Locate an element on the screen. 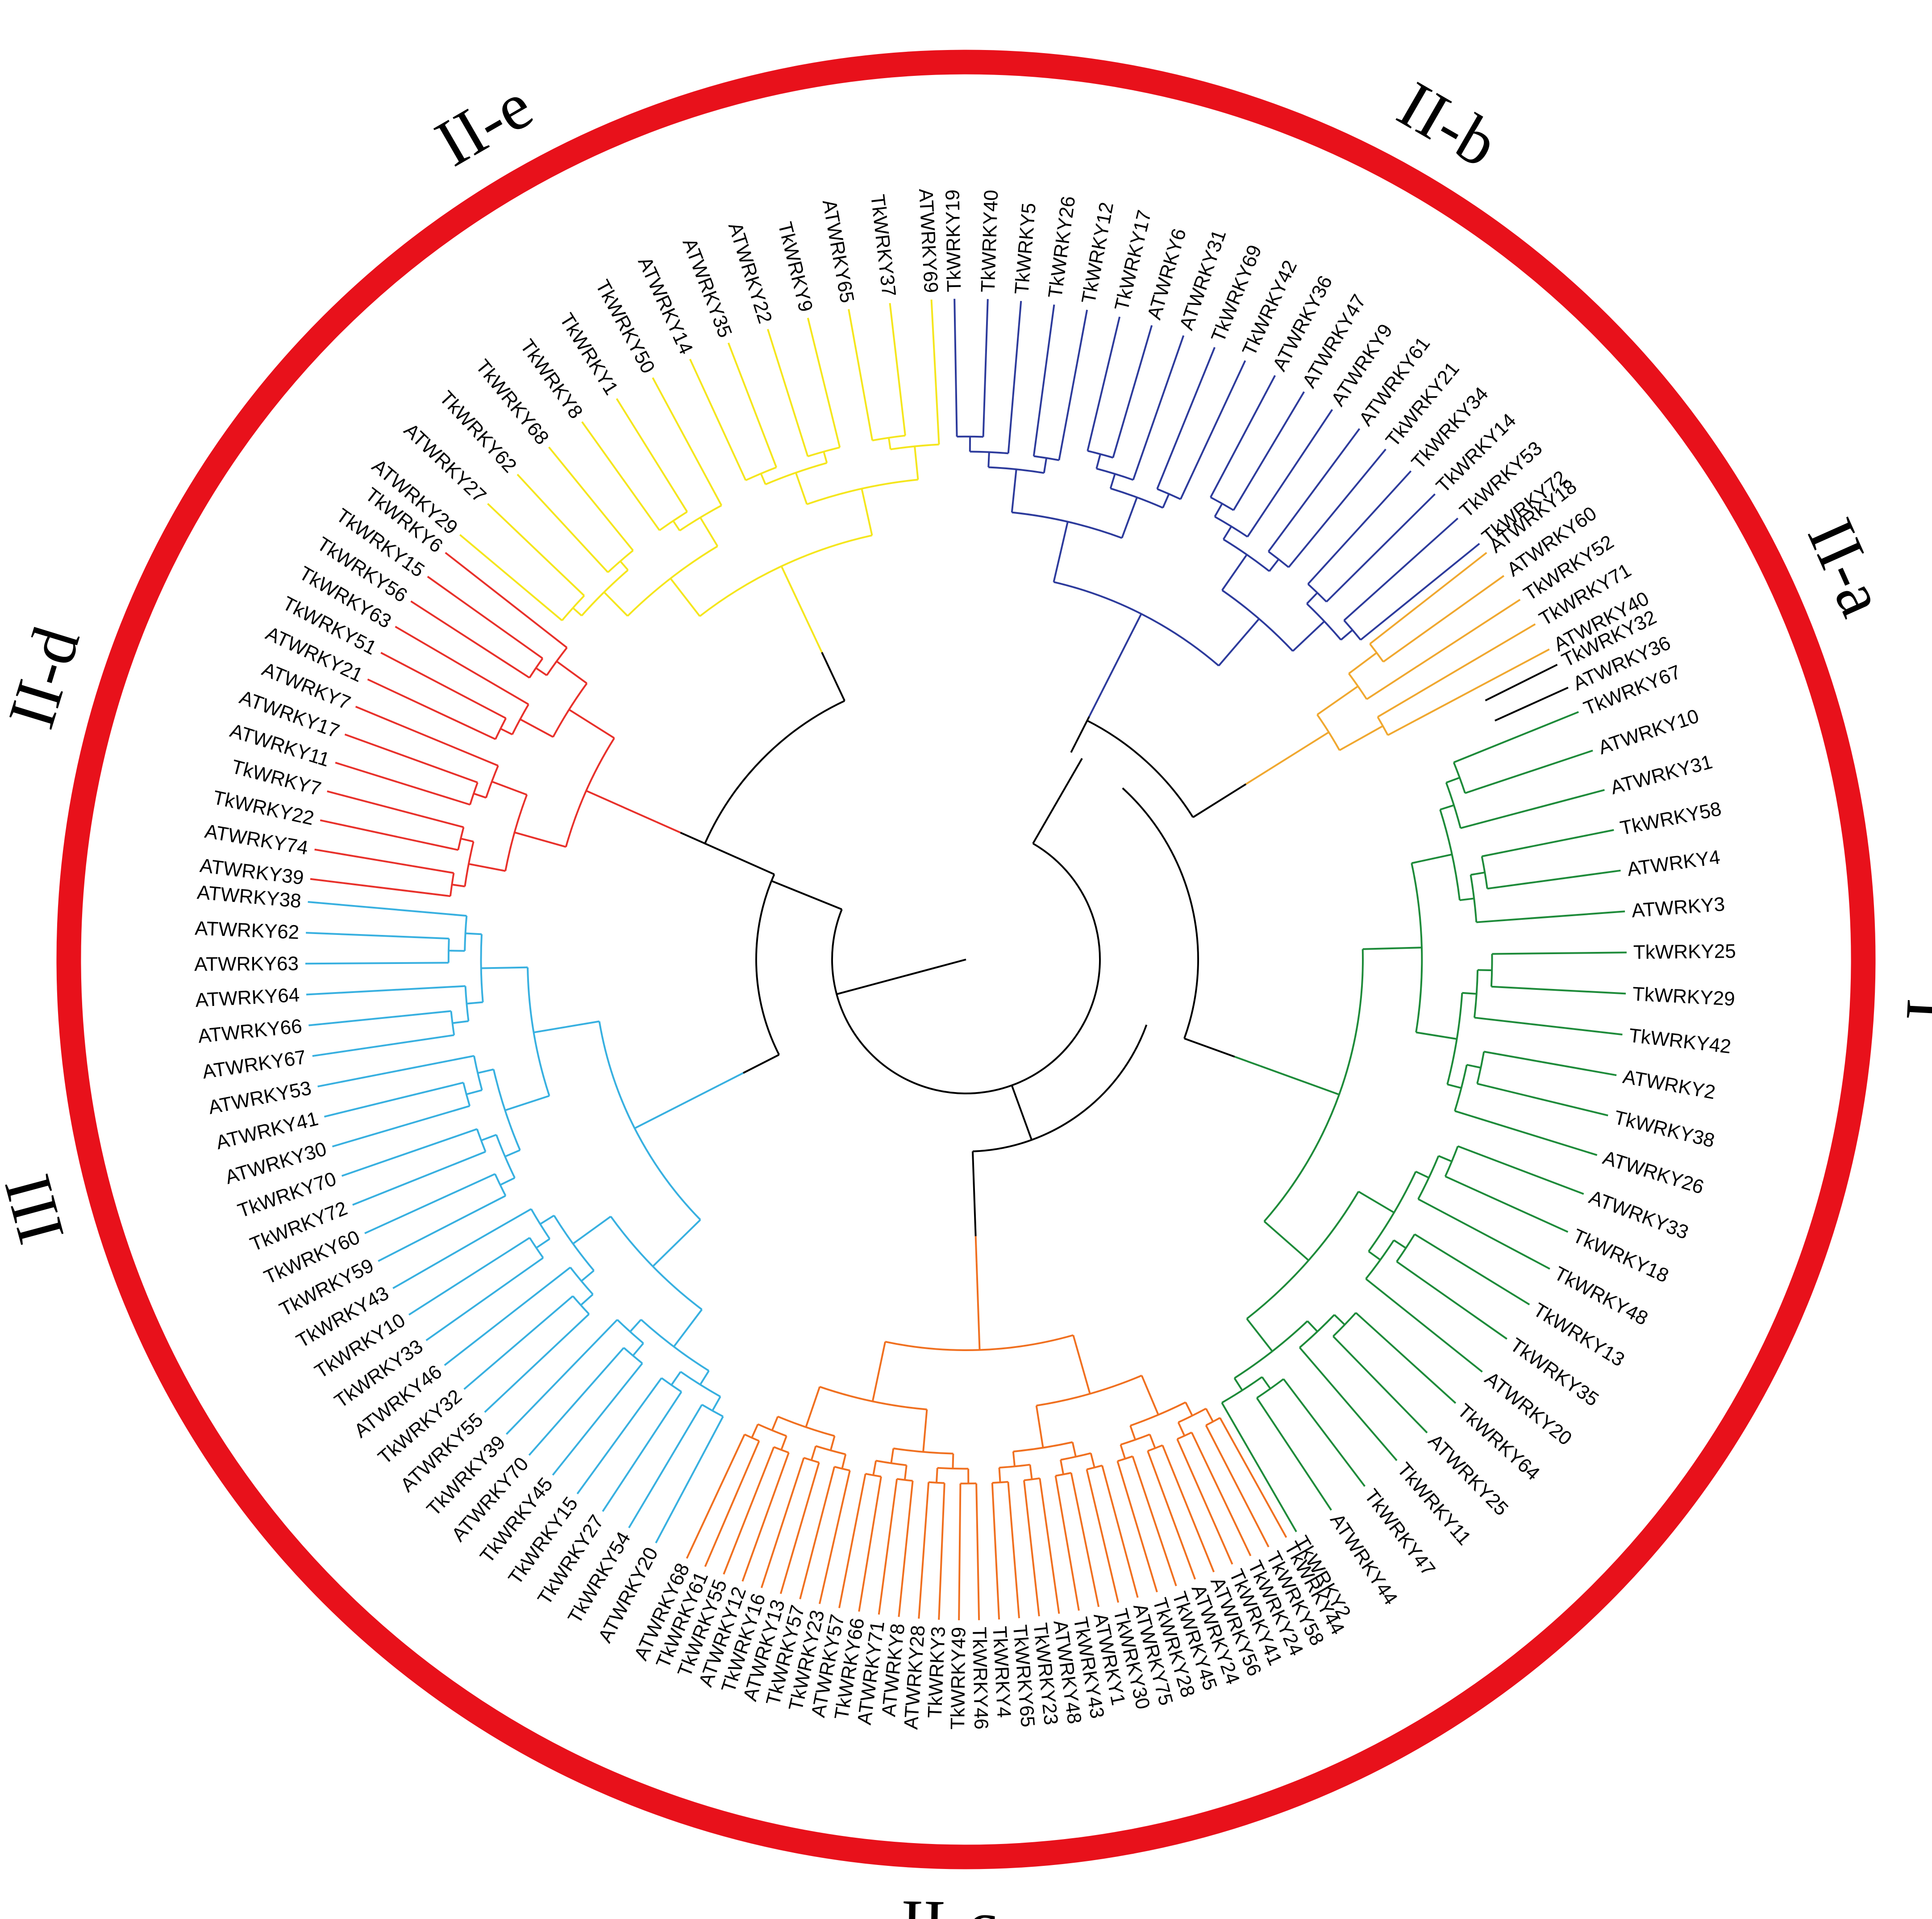 This screenshot has width=1932, height=1919. root-to-IIab is located at coordinates (1057, 801).